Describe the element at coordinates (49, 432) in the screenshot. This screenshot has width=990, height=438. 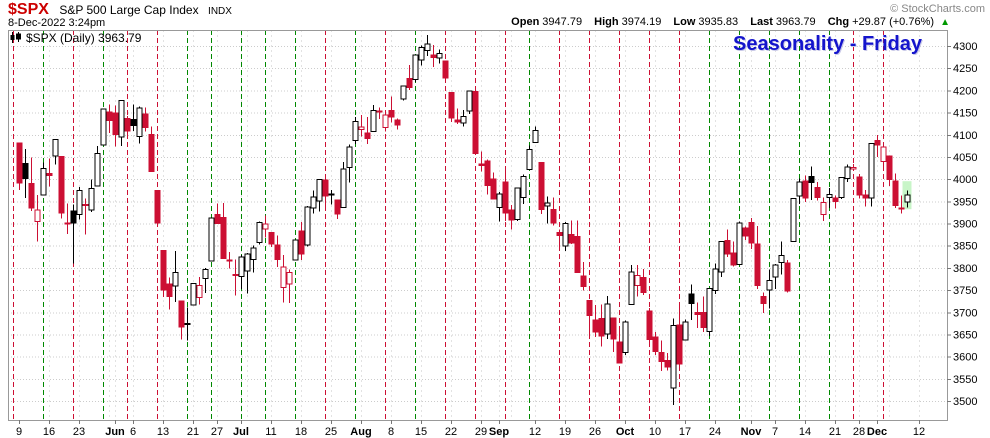
I see `x-axis-label: 16` at that location.